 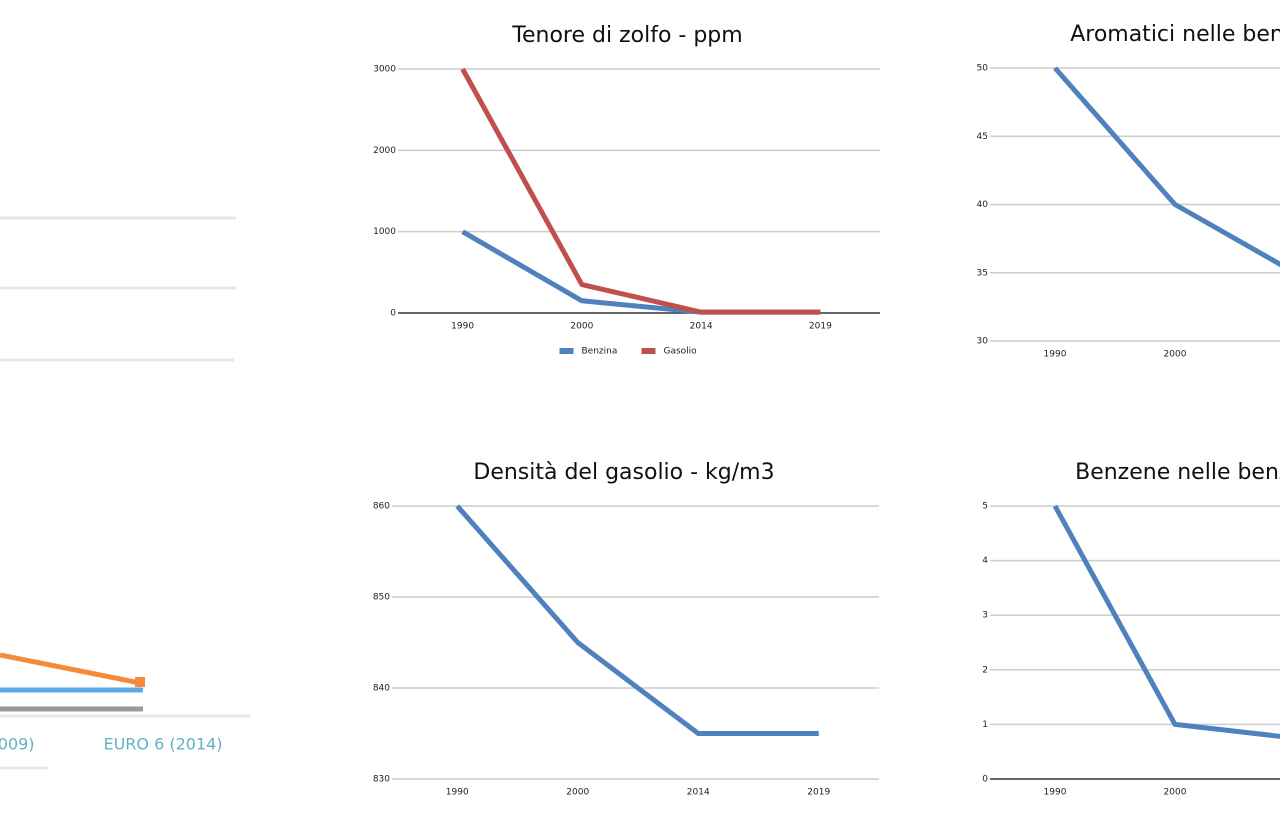 What do you see at coordinates (985, 725) in the screenshot?
I see `y-tick-label: 1` at bounding box center [985, 725].